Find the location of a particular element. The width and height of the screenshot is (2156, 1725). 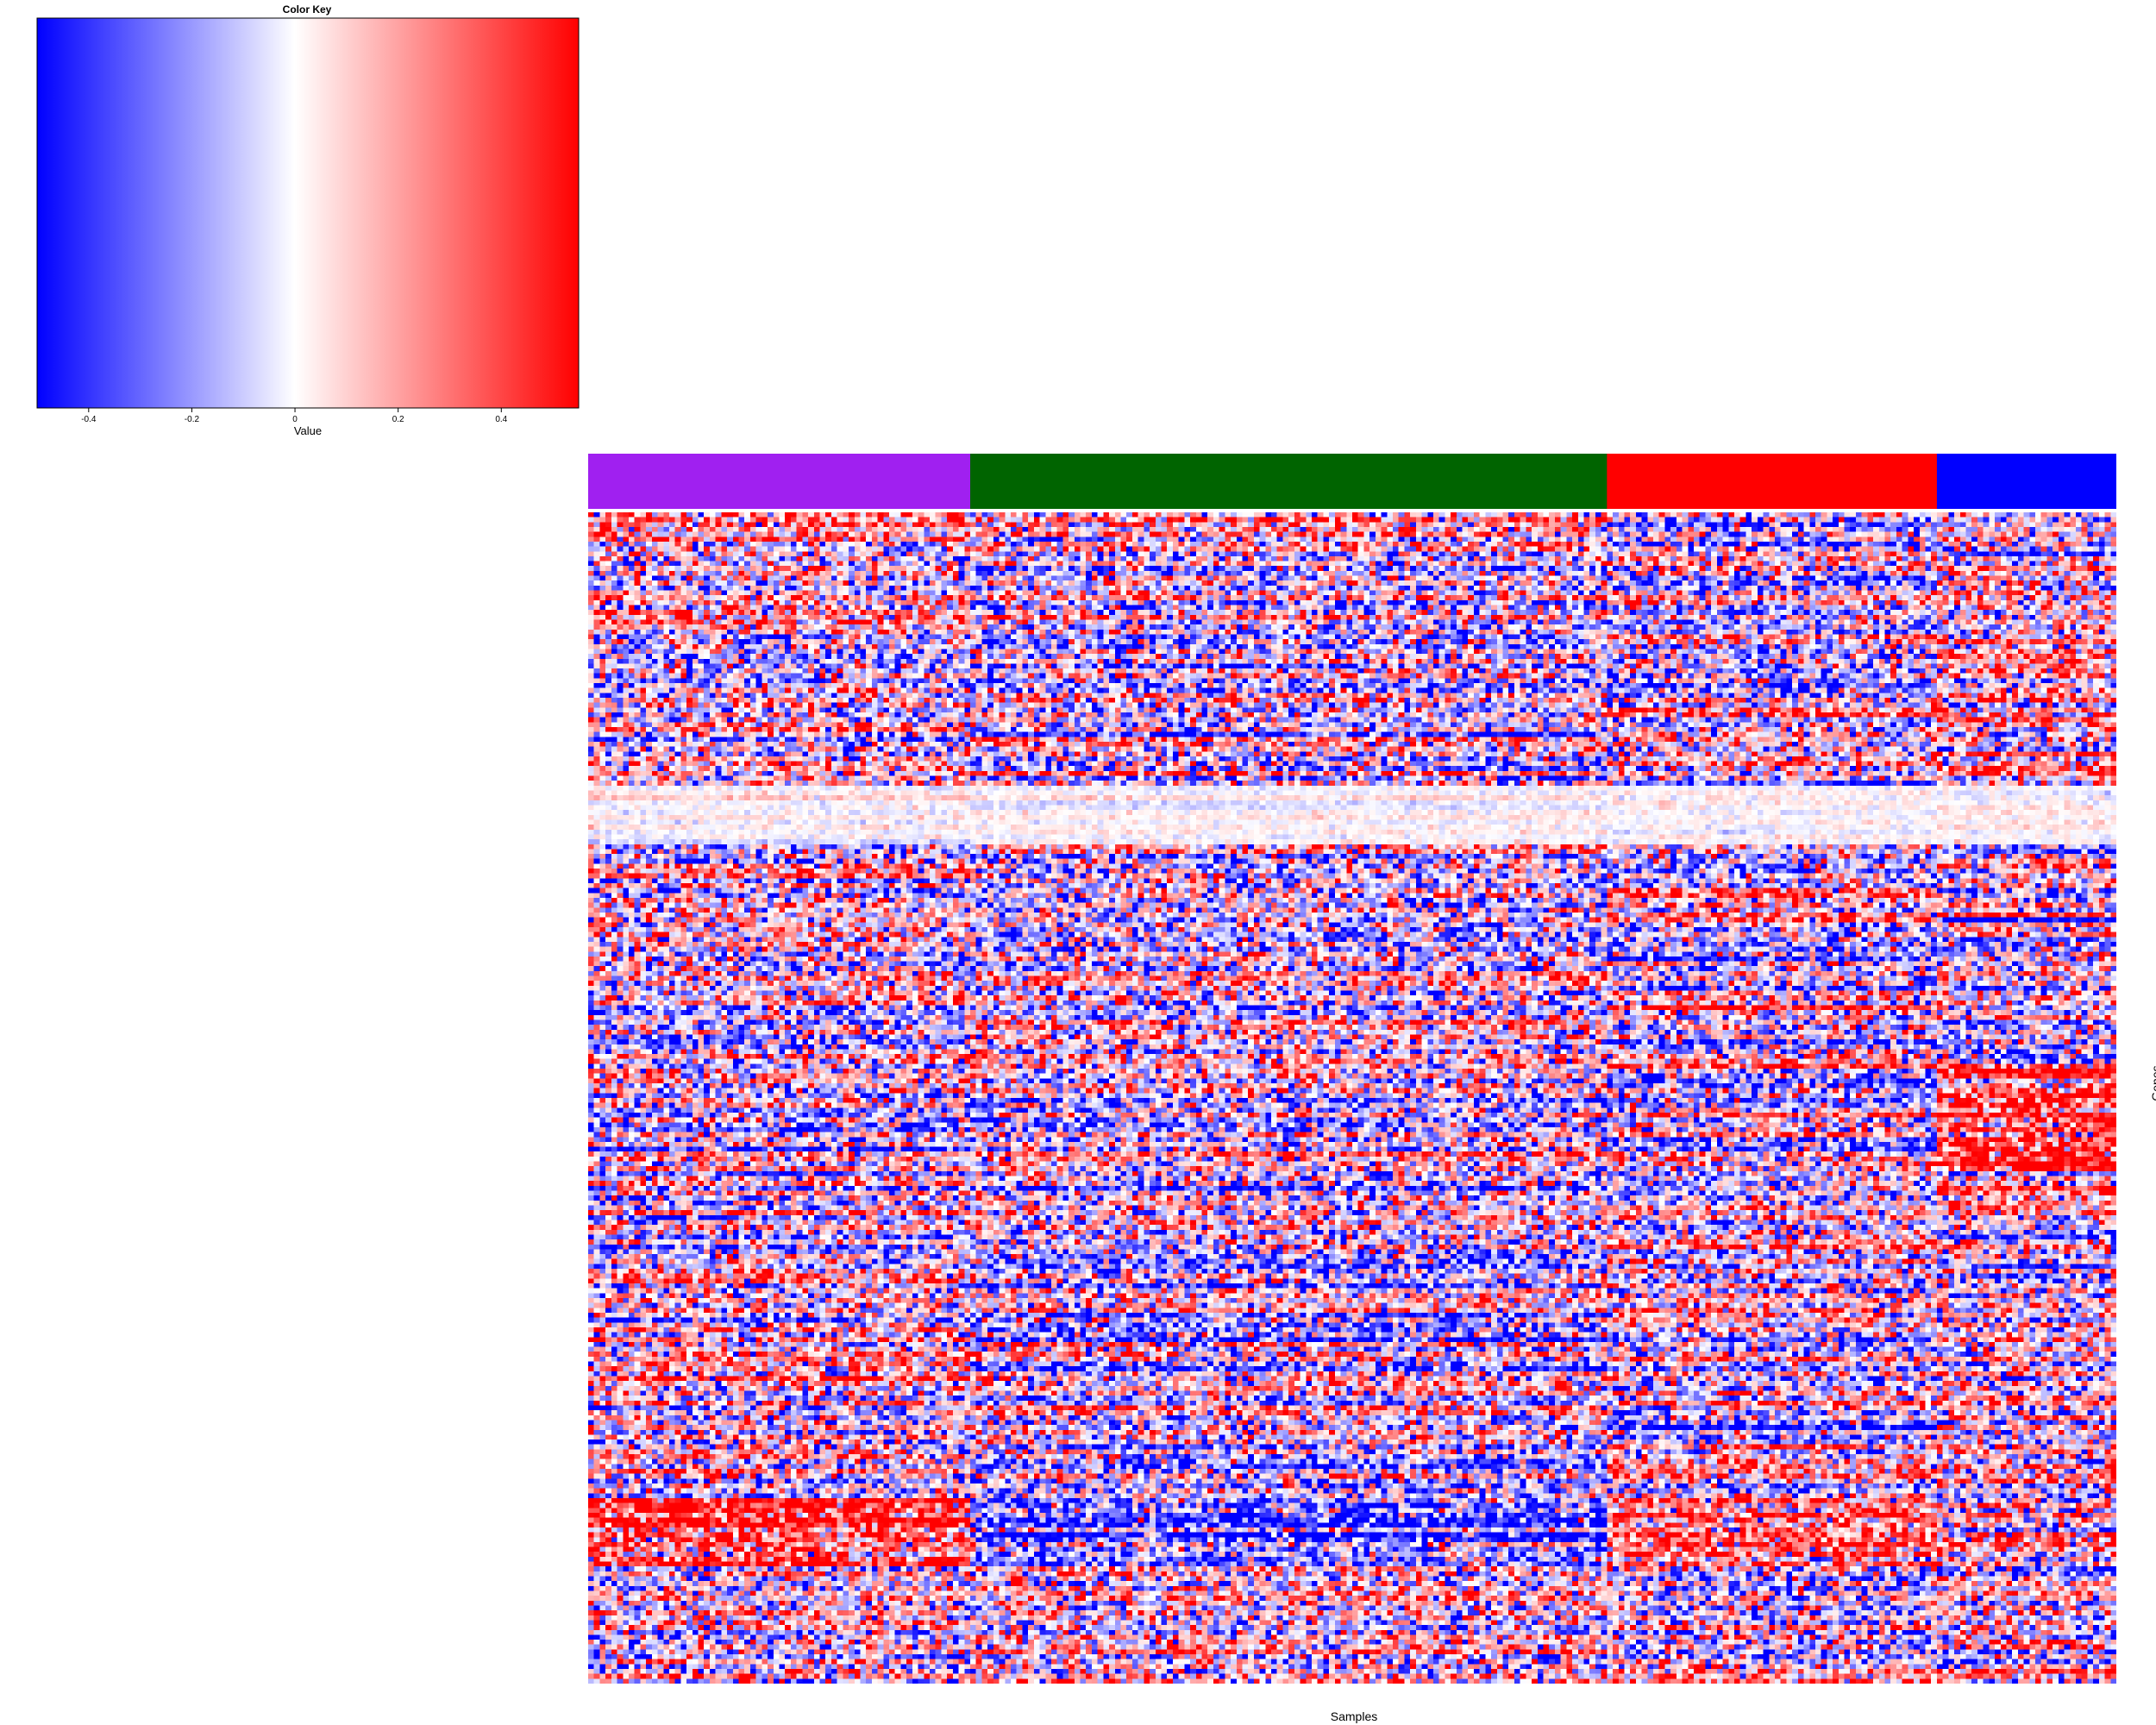

color-key-tick-label: -0.4 is located at coordinates (89, 420).